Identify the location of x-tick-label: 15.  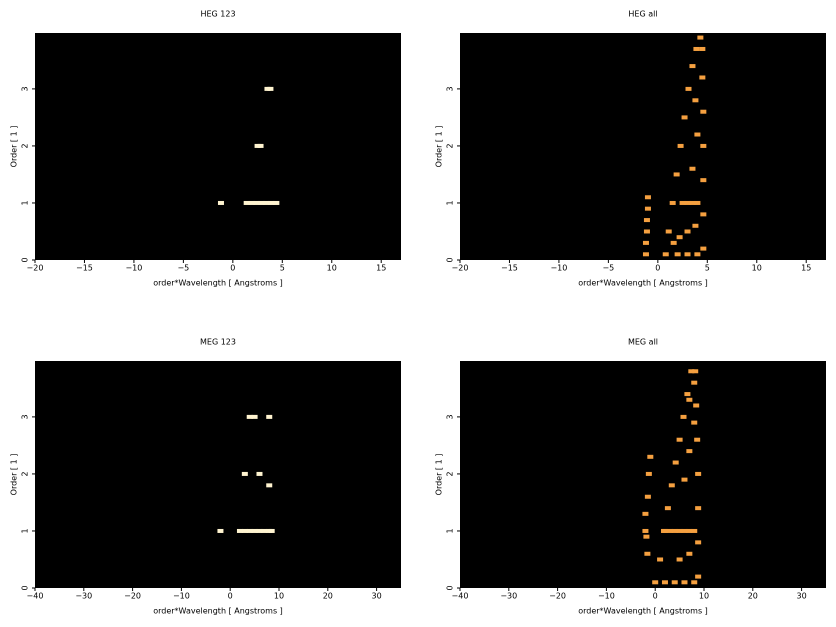
(806, 268).